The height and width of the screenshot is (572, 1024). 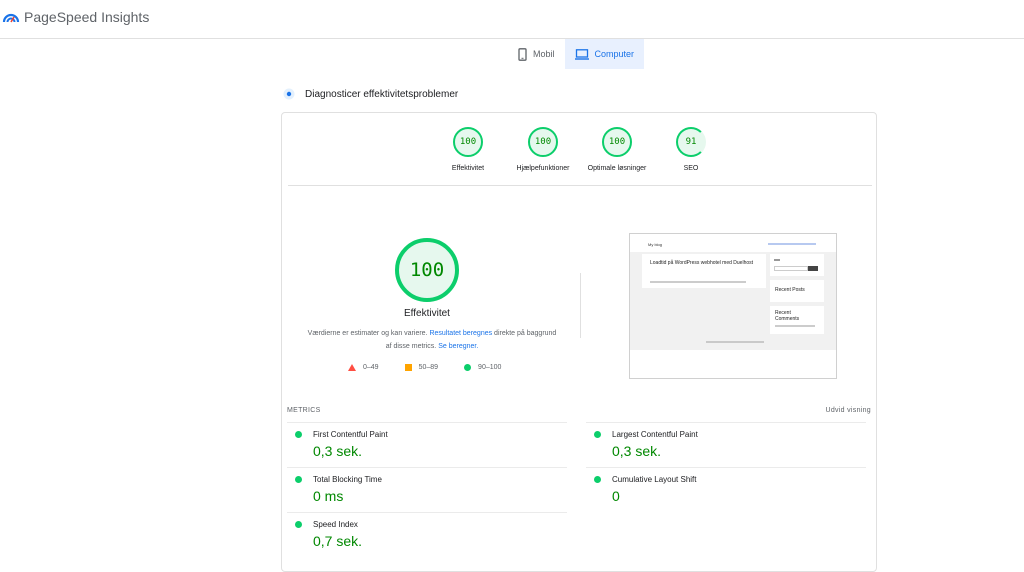 What do you see at coordinates (795, 326) in the screenshot?
I see `shot-comment-line` at bounding box center [795, 326].